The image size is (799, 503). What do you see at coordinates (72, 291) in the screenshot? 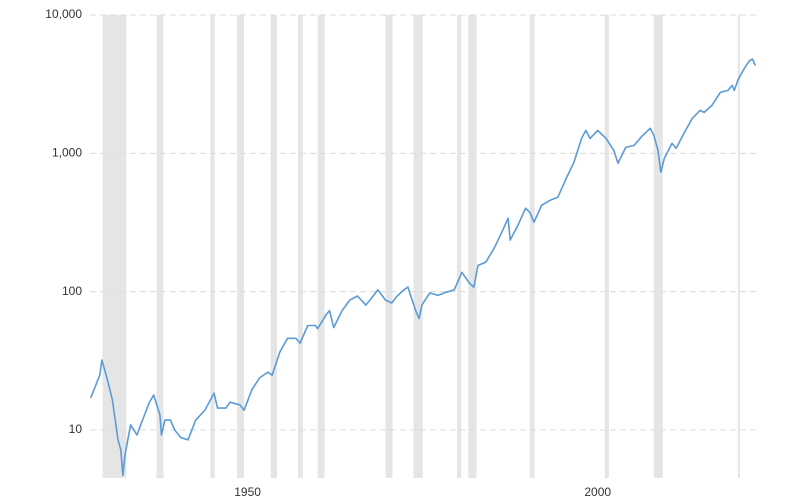
I see `y-tick-label: 100` at bounding box center [72, 291].